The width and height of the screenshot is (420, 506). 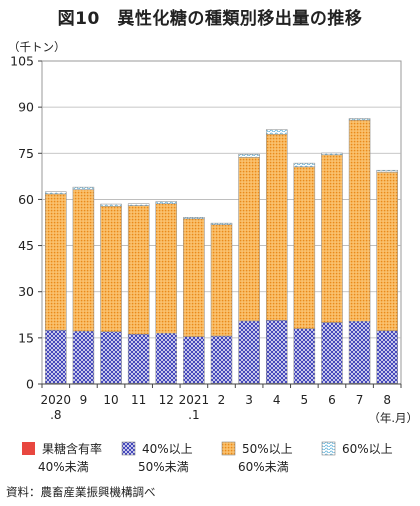 What do you see at coordinates (26, 199) in the screenshot?
I see `y-tick-label: 60` at bounding box center [26, 199].